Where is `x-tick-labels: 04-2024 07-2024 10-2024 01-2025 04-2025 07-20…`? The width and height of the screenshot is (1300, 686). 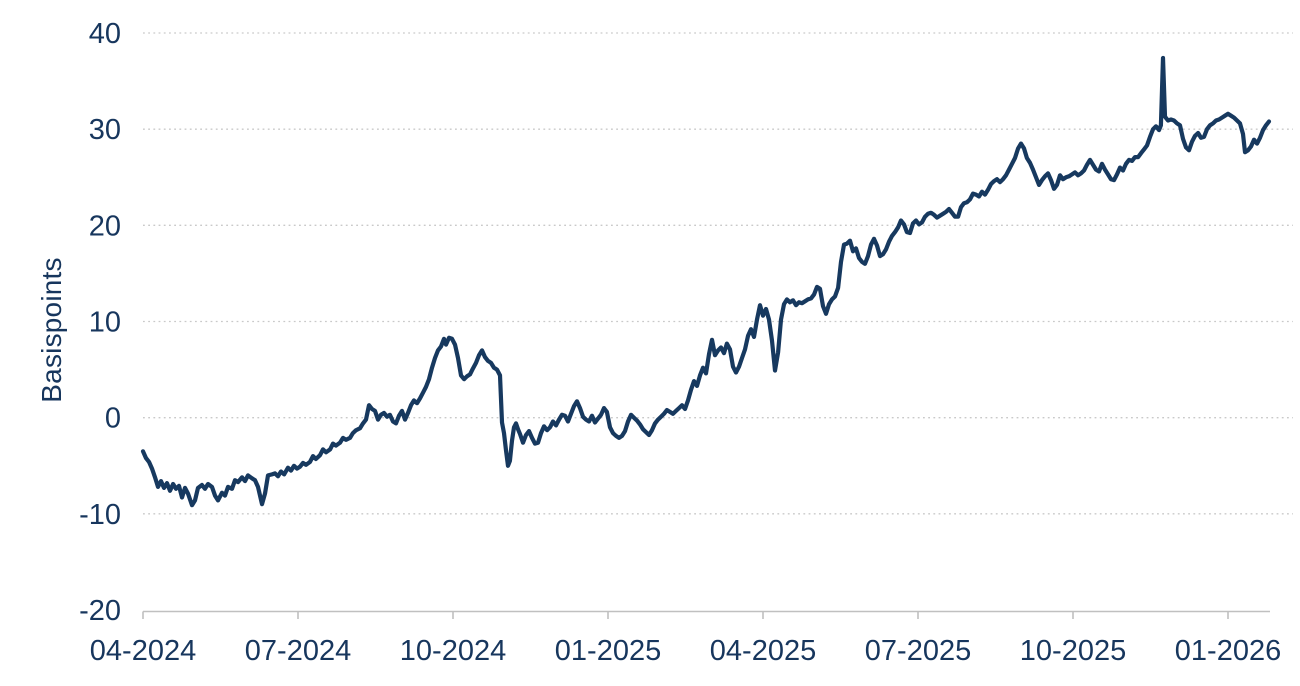 x-tick-labels: 04-2024 07-2024 10-2024 01-2025 04-2025 07-20… is located at coordinates (685, 651).